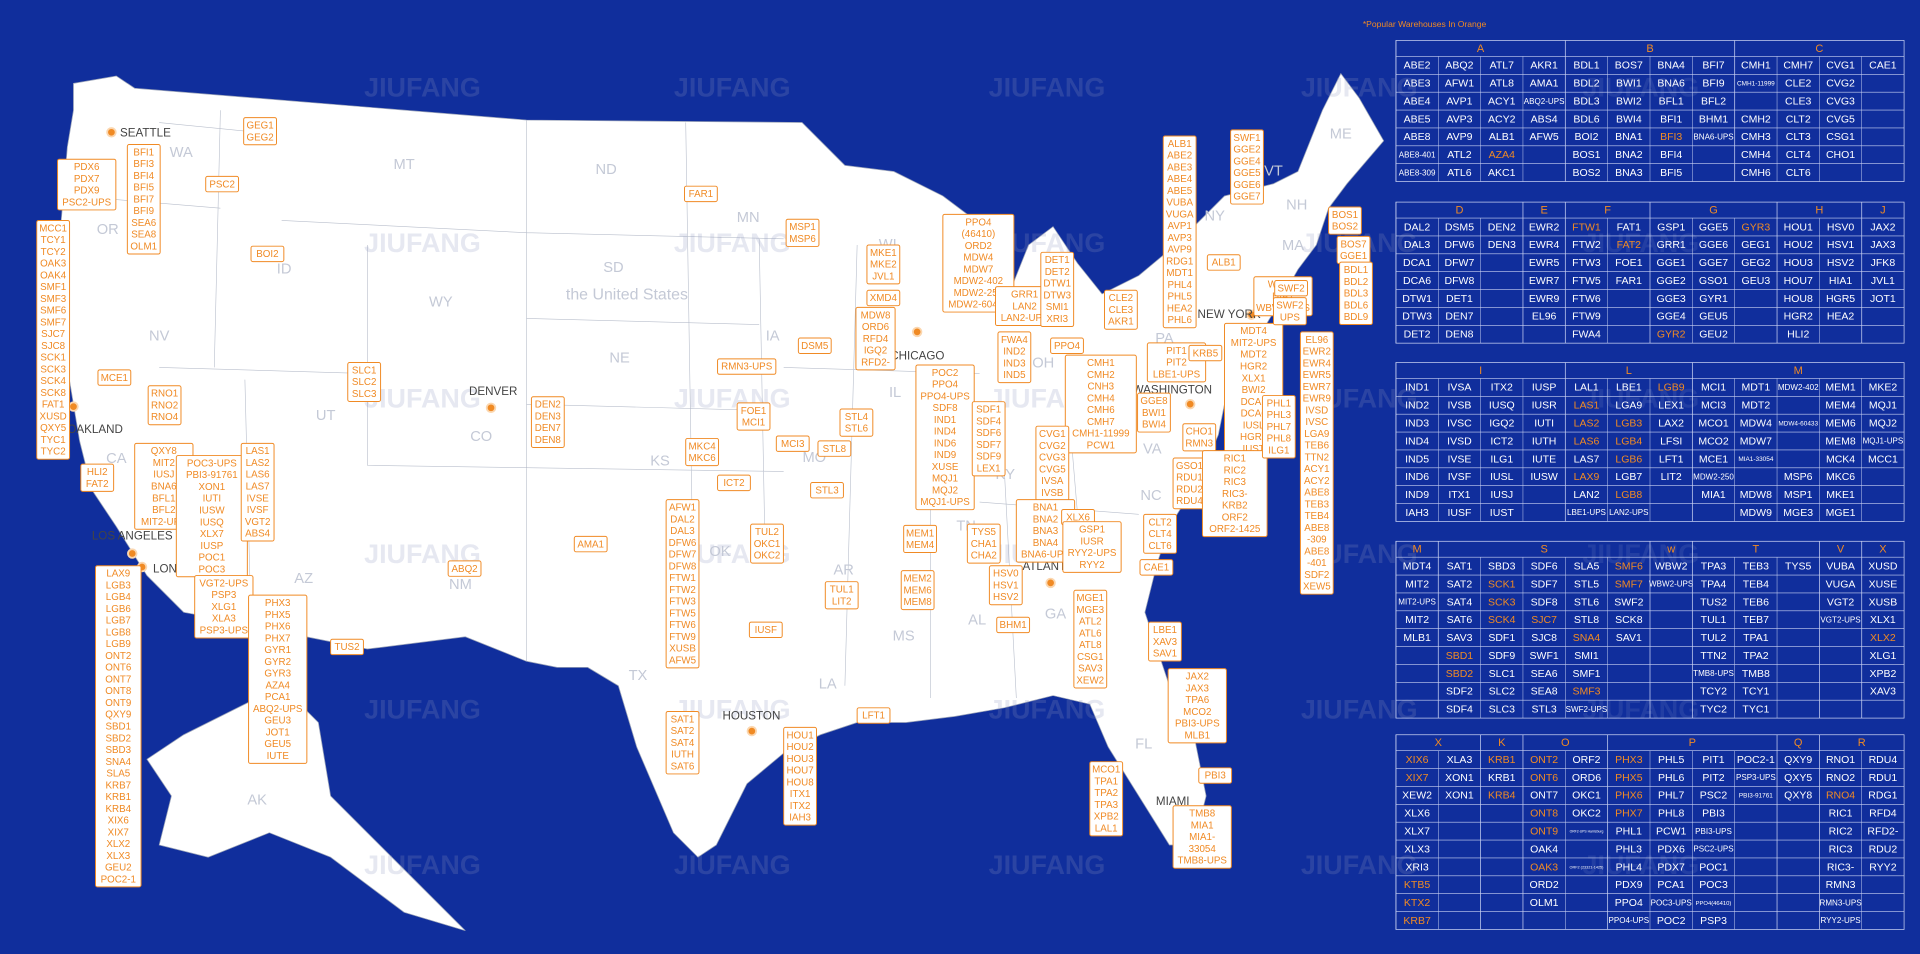 The image size is (1920, 954). What do you see at coordinates (1057, 307) in the screenshot?
I see `warehouse-code: SMI1` at bounding box center [1057, 307].